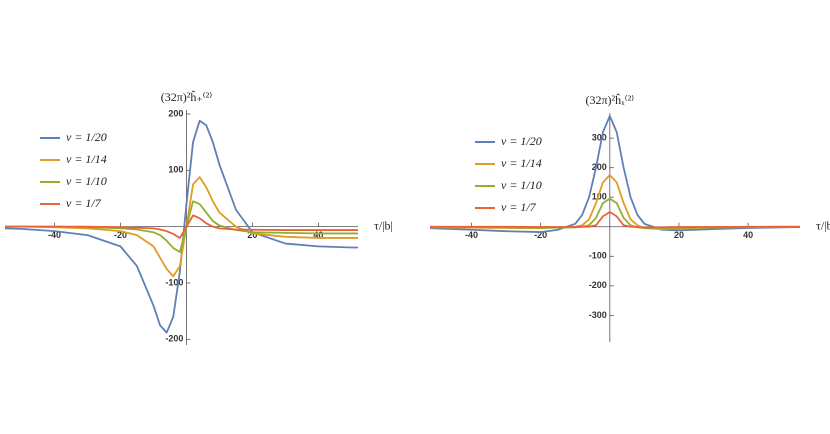  Describe the element at coordinates (598, 315) in the screenshot. I see `y-tick-label: -300` at that location.